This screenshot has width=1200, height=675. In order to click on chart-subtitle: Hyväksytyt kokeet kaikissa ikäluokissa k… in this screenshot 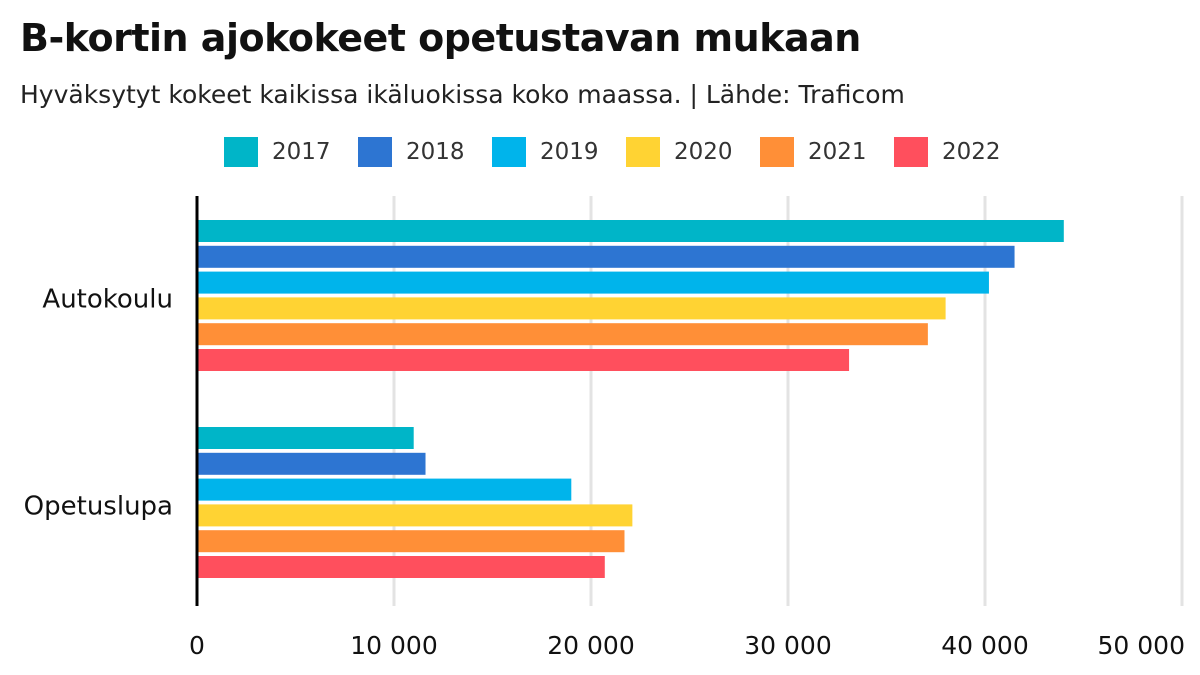, I will do `click(462, 94)`.